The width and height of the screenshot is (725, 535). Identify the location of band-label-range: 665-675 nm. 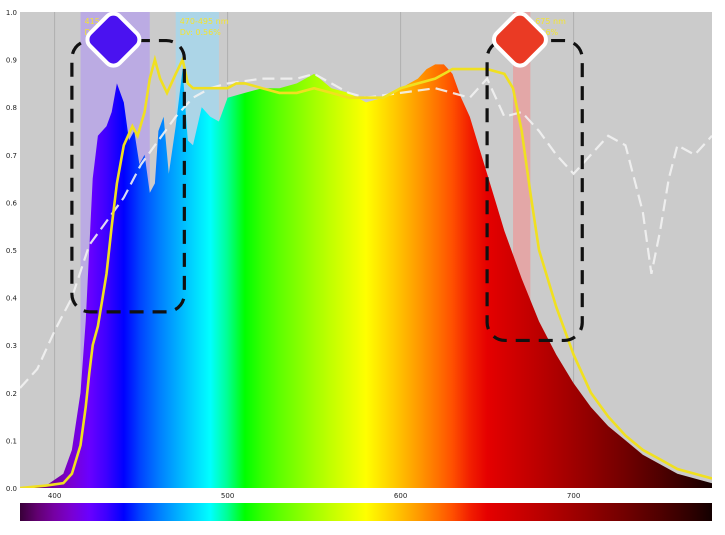
(541, 21).